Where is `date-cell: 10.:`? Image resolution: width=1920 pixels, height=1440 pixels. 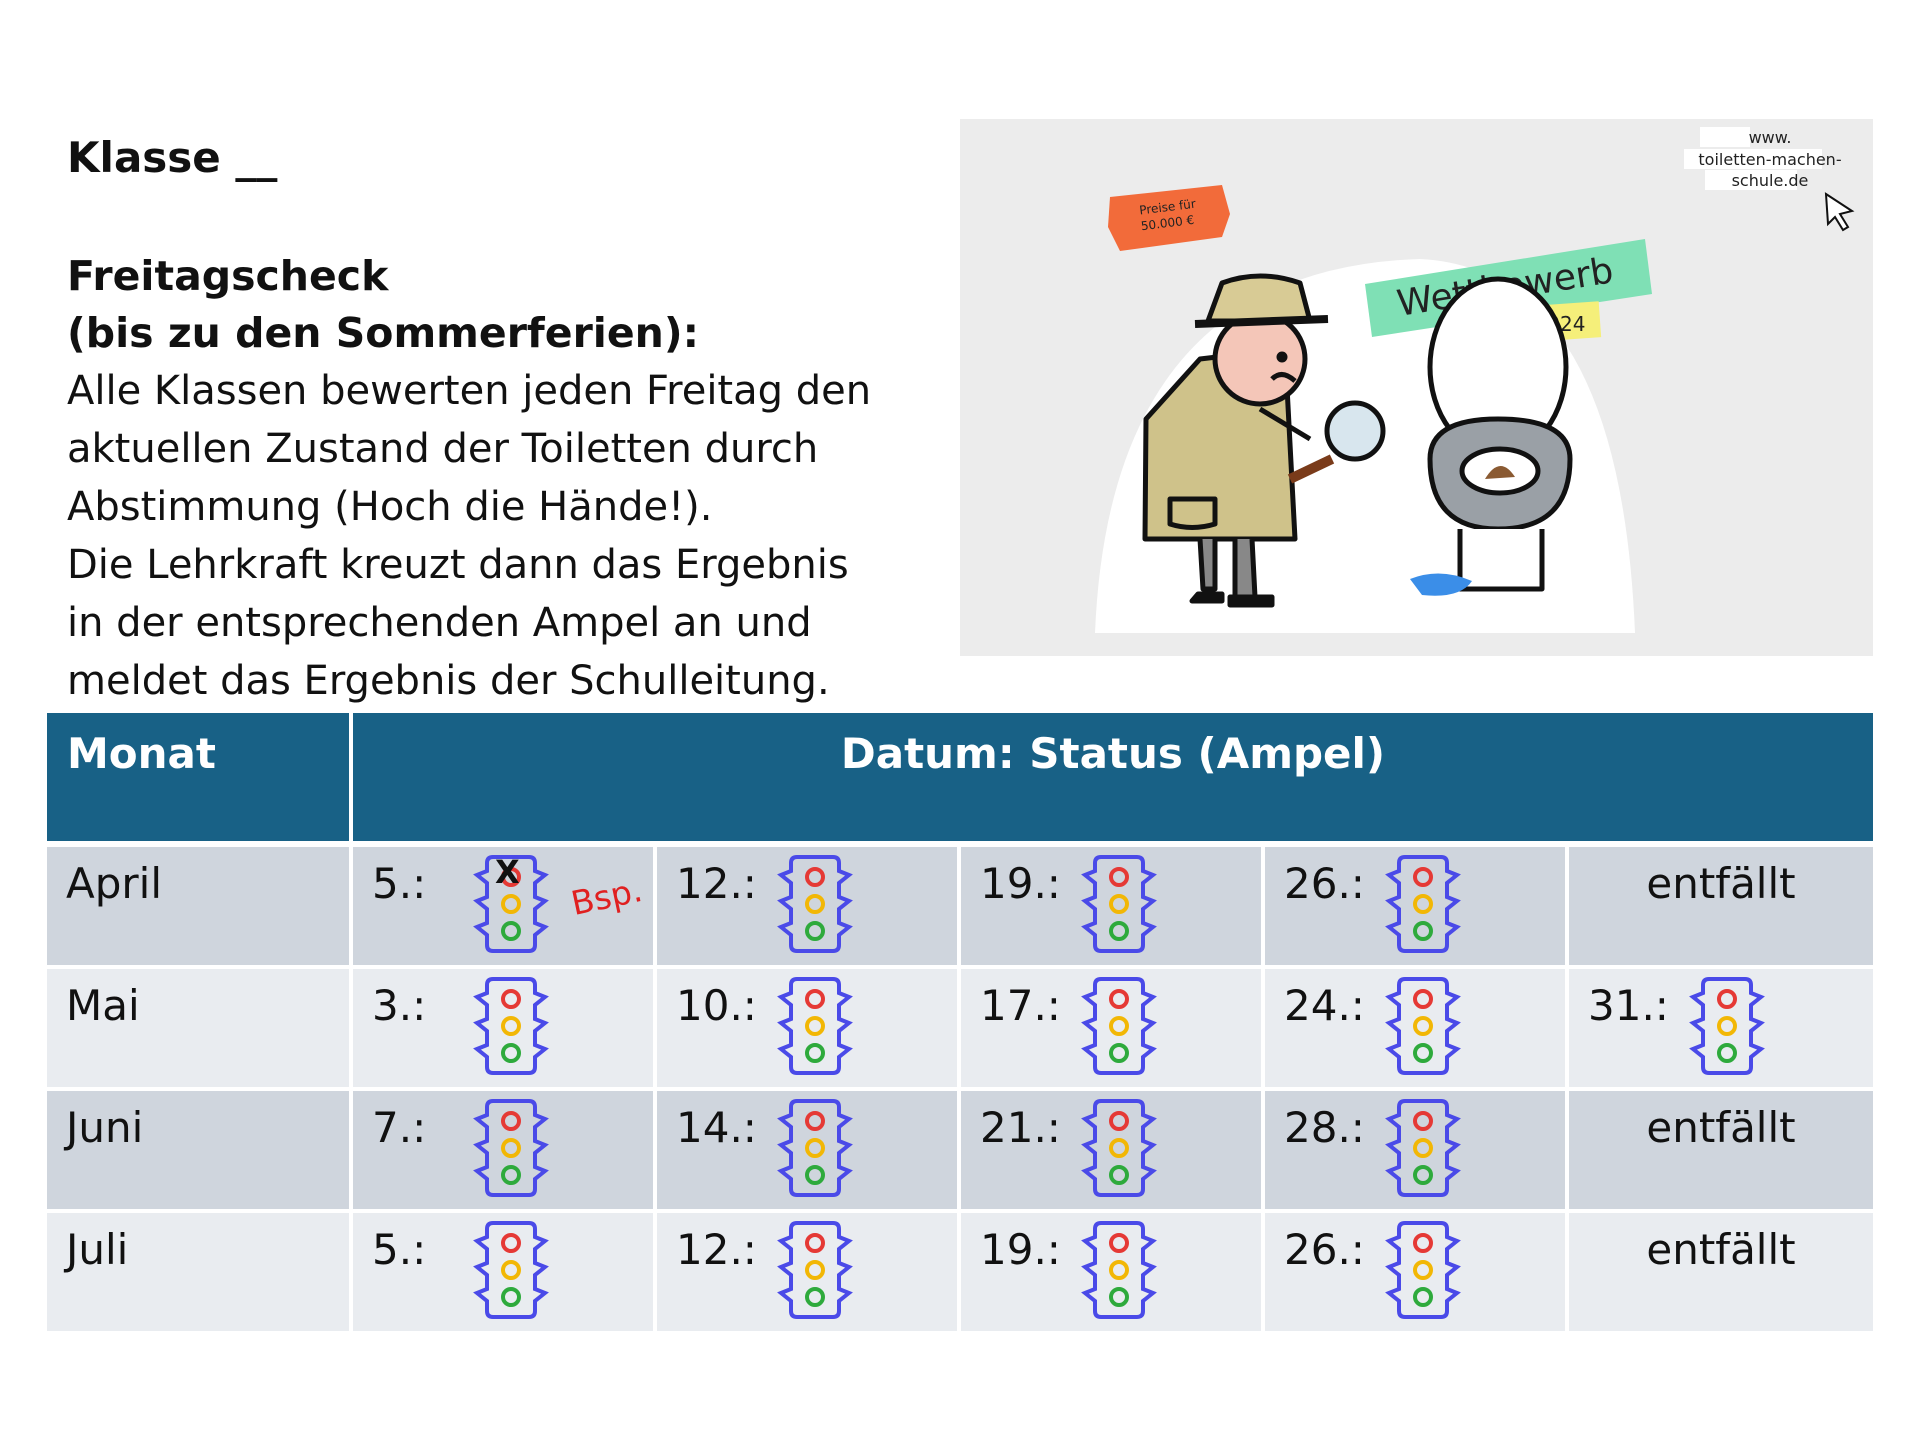 date-cell: 10.: is located at coordinates (808, 1029).